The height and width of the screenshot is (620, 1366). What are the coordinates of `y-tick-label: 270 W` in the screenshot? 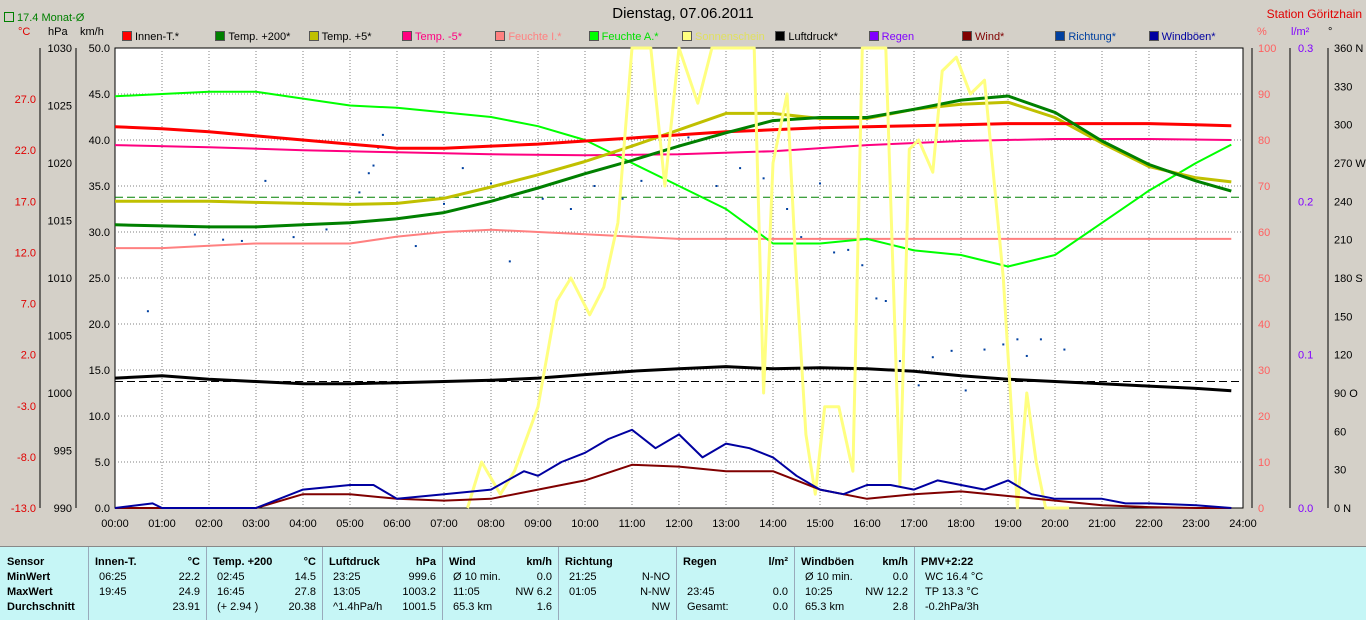 It's located at (1350, 164).